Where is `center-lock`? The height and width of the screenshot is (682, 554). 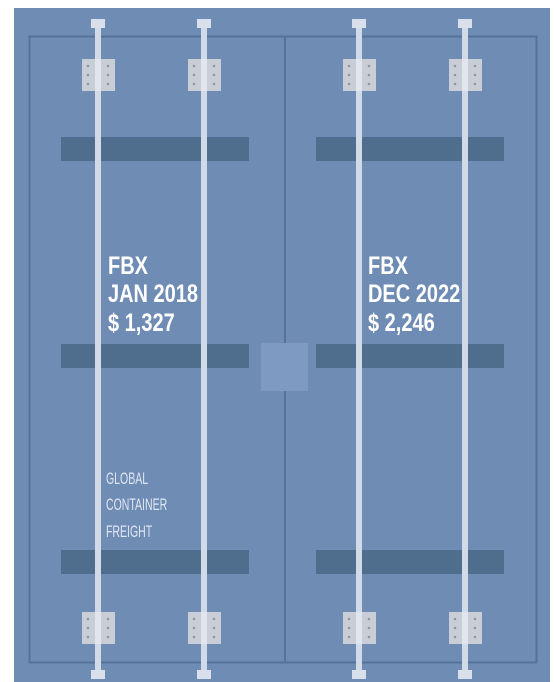
center-lock is located at coordinates (284, 367).